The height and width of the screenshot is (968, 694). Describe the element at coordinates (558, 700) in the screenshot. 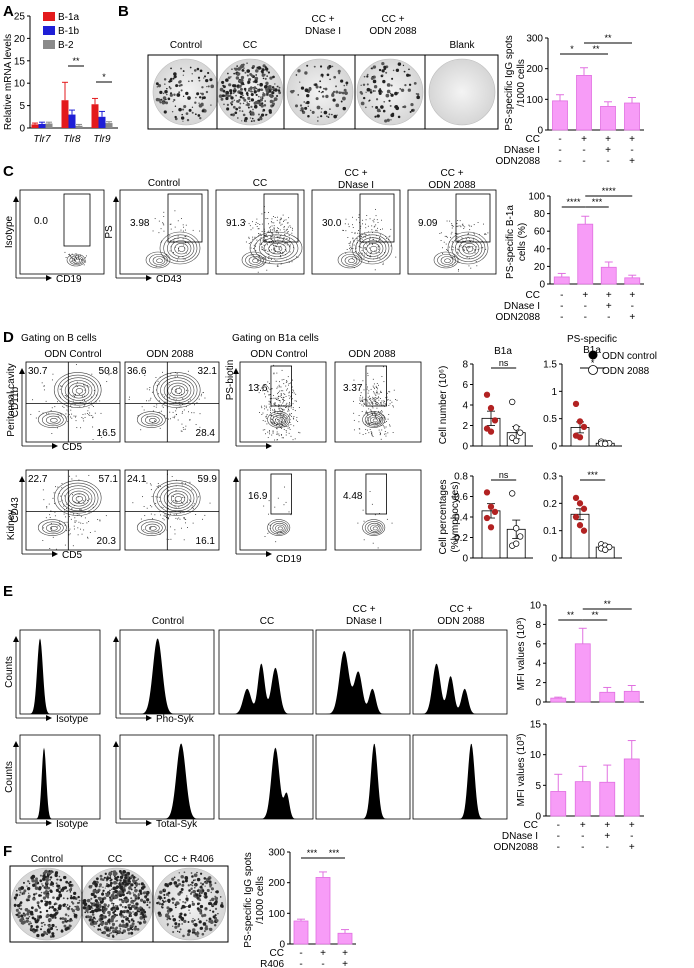

I see `chart-e1-bar` at that location.